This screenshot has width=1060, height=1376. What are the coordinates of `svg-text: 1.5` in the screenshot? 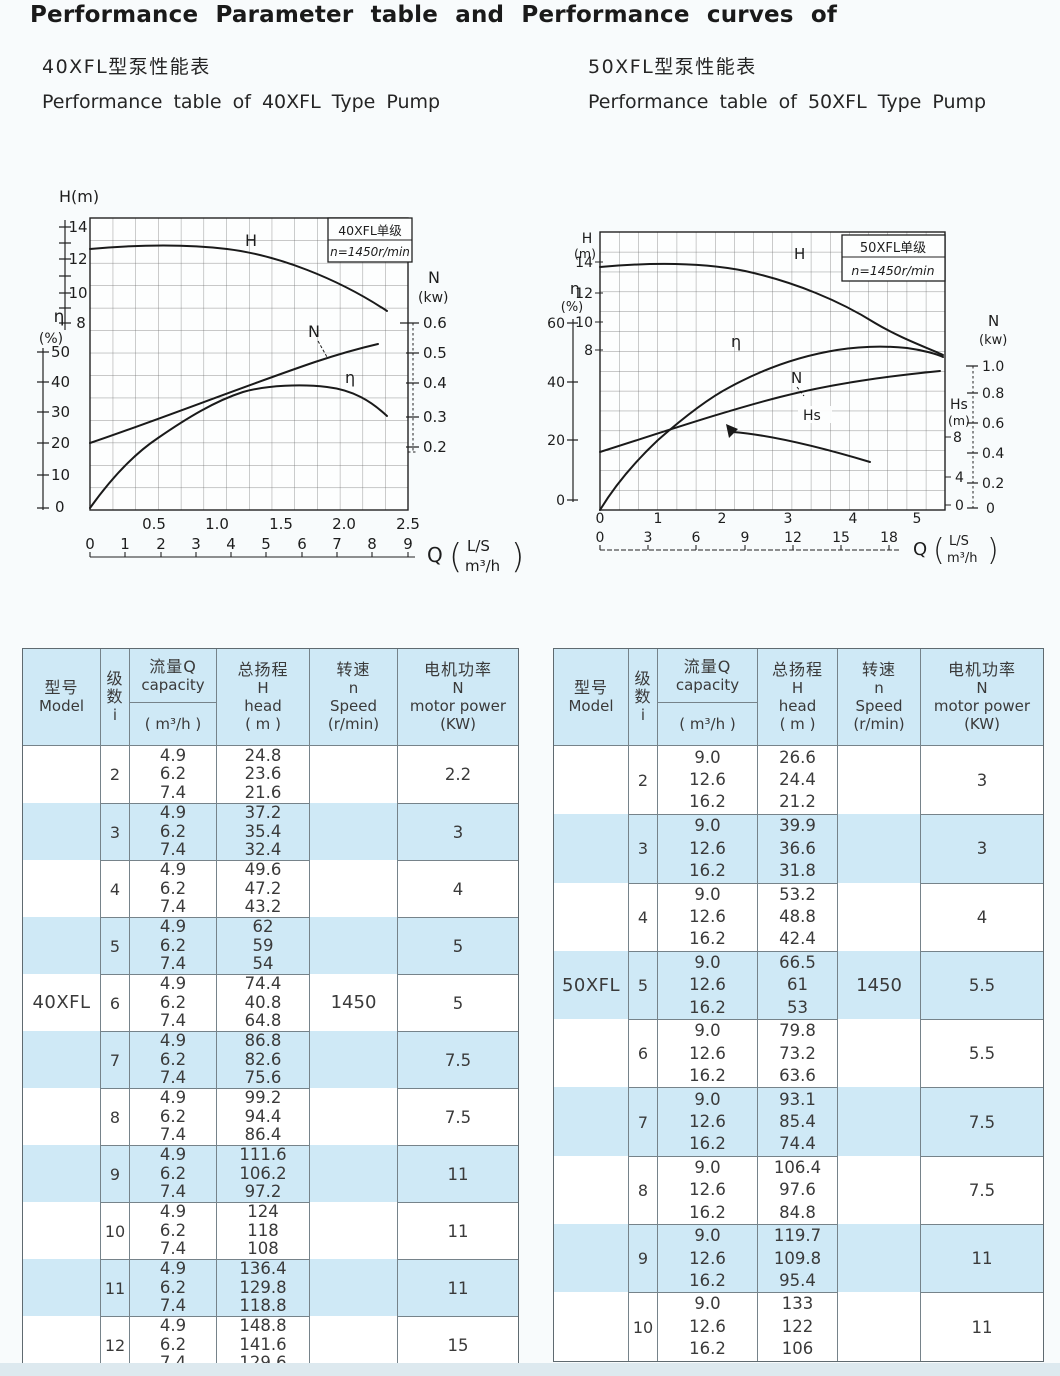 It's located at (281, 524).